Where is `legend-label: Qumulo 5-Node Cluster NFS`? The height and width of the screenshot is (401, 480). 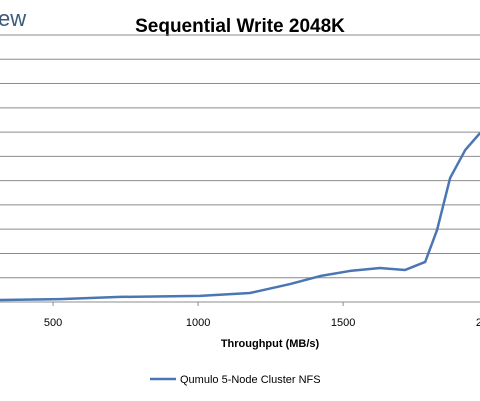 legend-label: Qumulo 5-Node Cluster NFS is located at coordinates (250, 380).